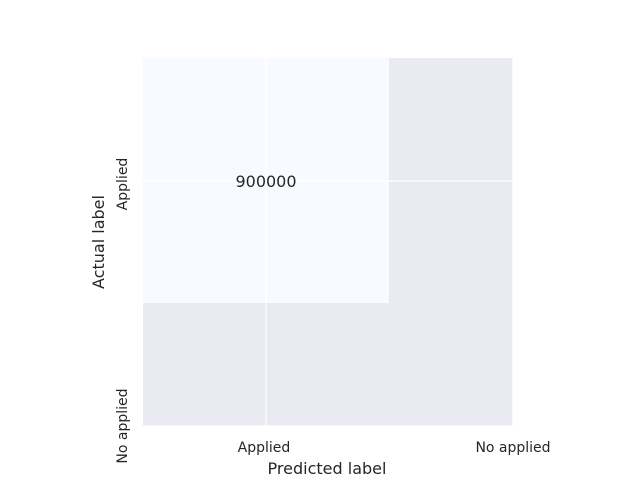  What do you see at coordinates (123, 184) in the screenshot?
I see `y-tick-label-applied: Applied` at bounding box center [123, 184].